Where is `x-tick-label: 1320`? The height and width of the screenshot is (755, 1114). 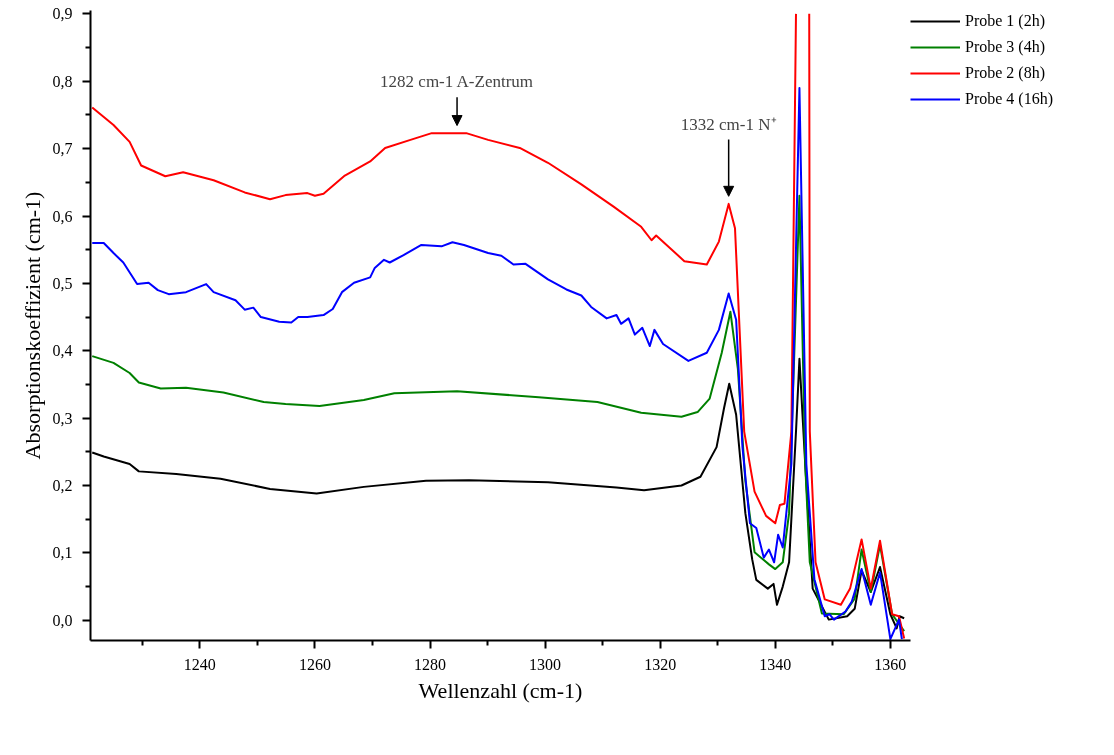
x-tick-label: 1320 is located at coordinates (660, 664).